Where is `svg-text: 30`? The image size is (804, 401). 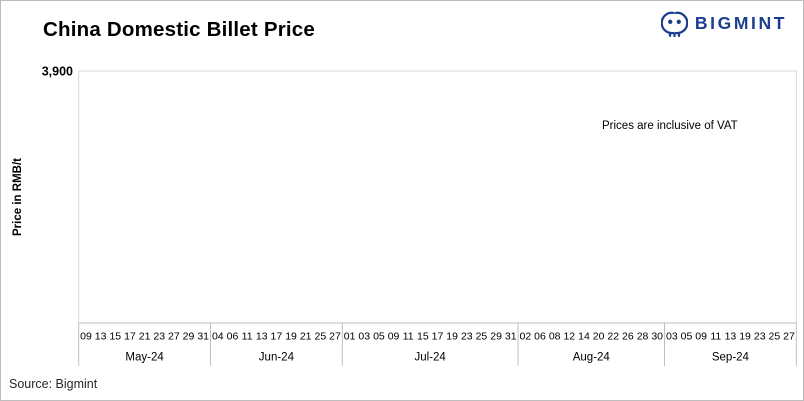
svg-text: 30 is located at coordinates (657, 337).